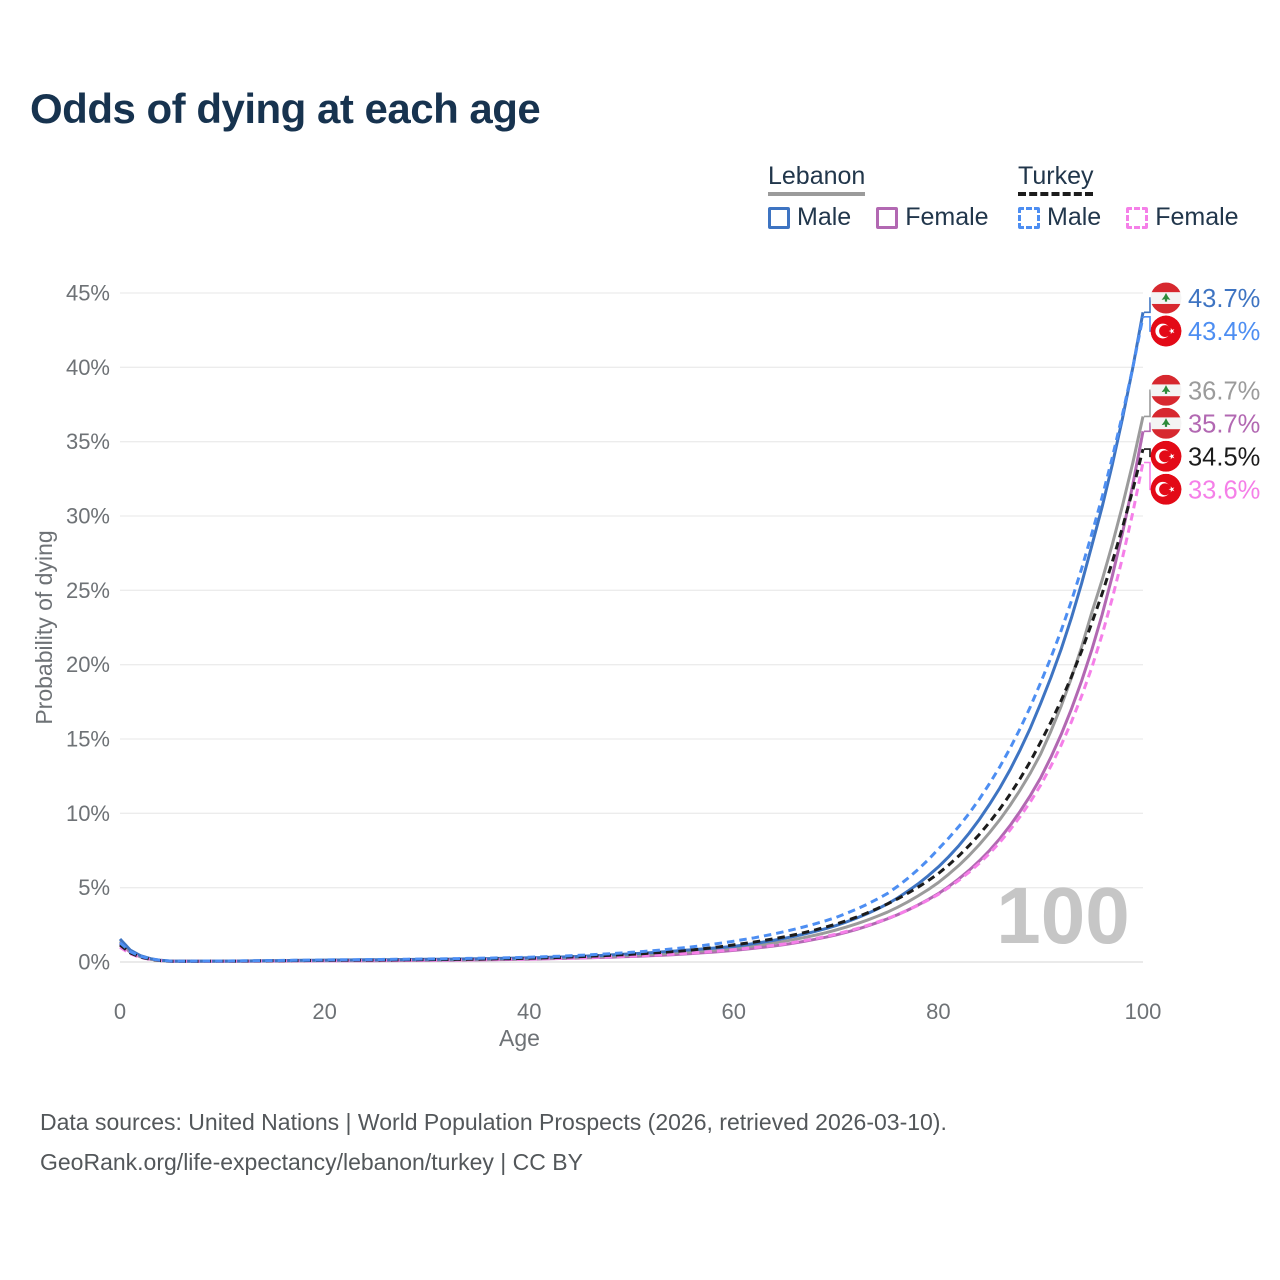  Describe the element at coordinates (1143, 1011) in the screenshot. I see `x-tick-label: 100` at that location.